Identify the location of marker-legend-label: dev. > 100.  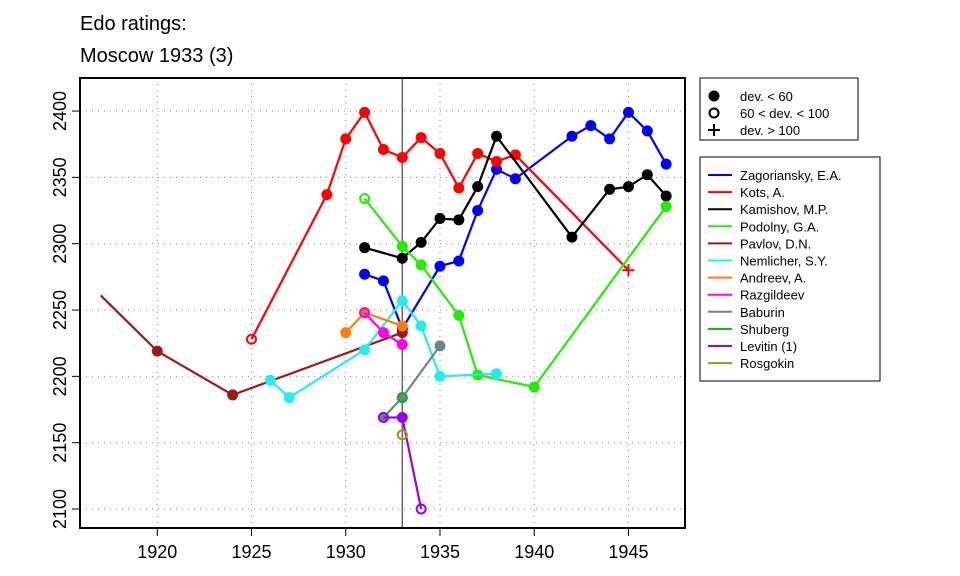
(770, 130).